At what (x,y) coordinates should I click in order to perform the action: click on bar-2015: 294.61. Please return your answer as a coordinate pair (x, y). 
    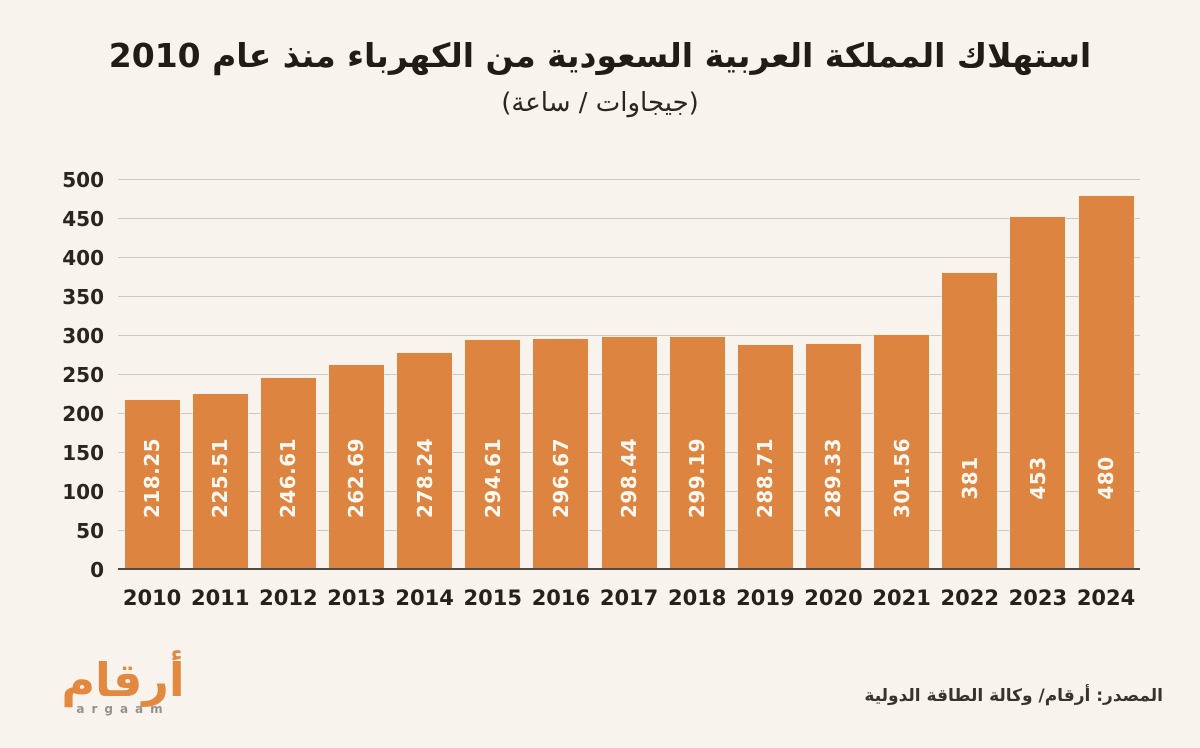
    Looking at the image, I should click on (493, 455).